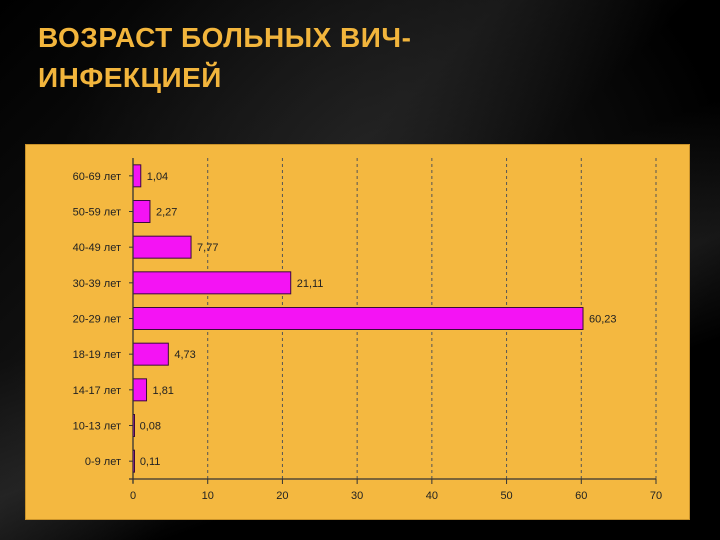  What do you see at coordinates (97, 320) in the screenshot?
I see `category-label: 20-29 лет` at bounding box center [97, 320].